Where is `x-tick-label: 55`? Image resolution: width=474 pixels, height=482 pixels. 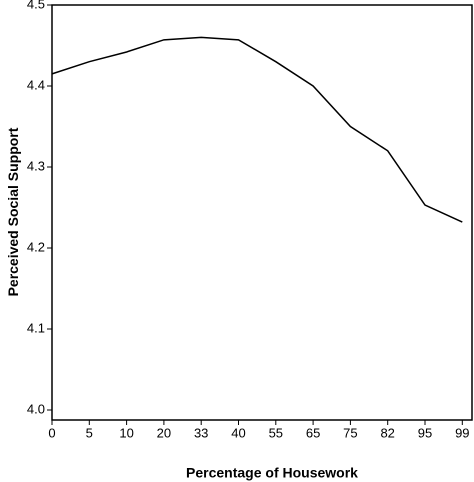
x-tick-label: 55 is located at coordinates (276, 432).